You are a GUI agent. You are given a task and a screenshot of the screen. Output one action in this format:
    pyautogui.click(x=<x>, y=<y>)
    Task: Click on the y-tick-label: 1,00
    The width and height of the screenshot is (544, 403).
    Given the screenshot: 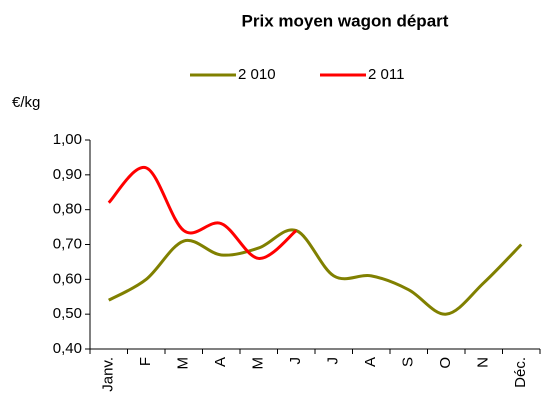 What is the action you would take?
    pyautogui.click(x=67, y=139)
    